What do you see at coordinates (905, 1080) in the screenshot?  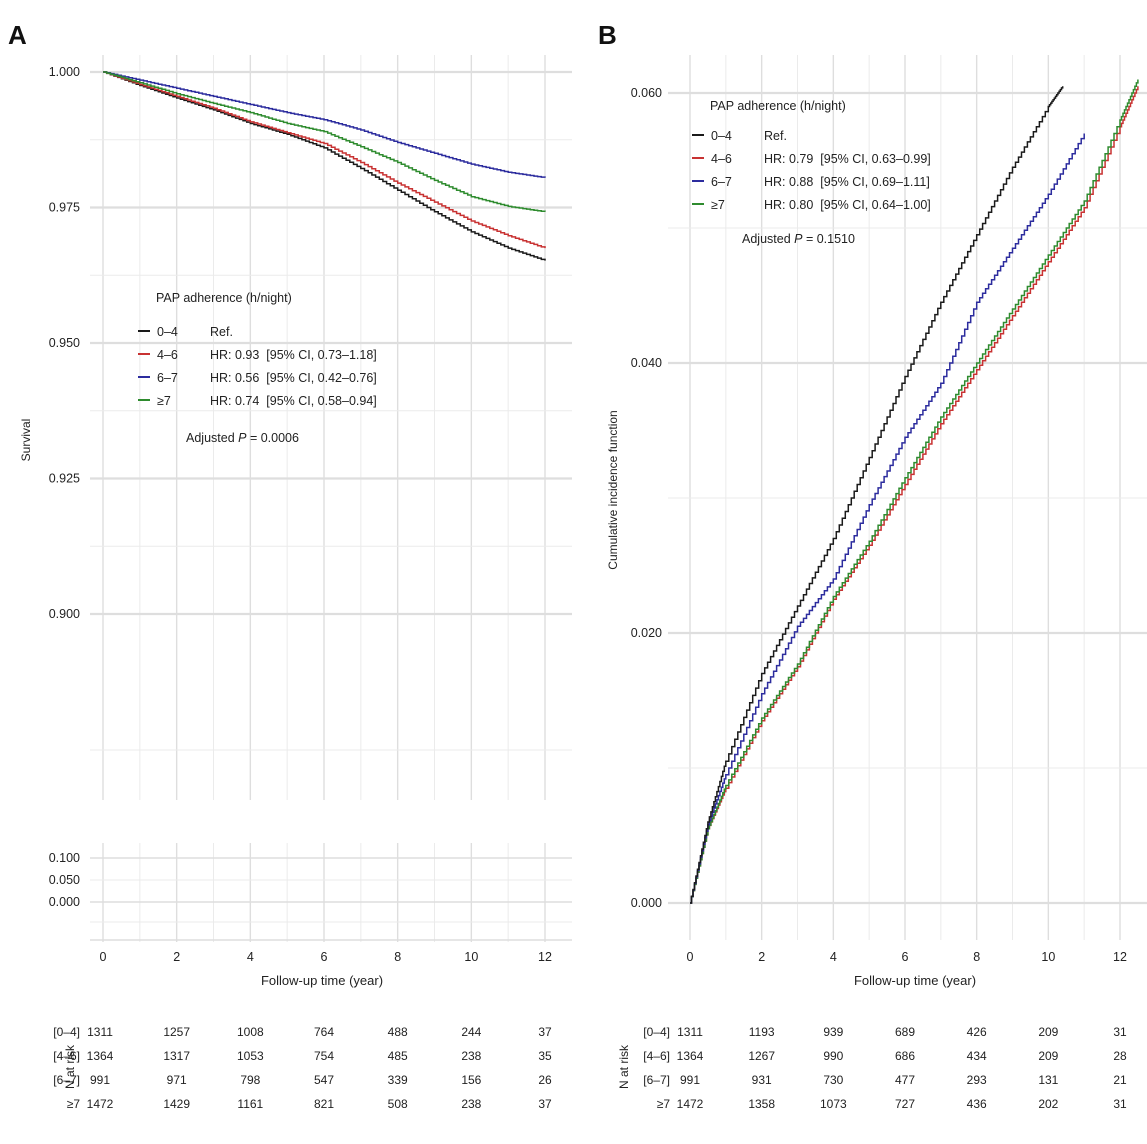 I see `risk-cell: 477` at bounding box center [905, 1080].